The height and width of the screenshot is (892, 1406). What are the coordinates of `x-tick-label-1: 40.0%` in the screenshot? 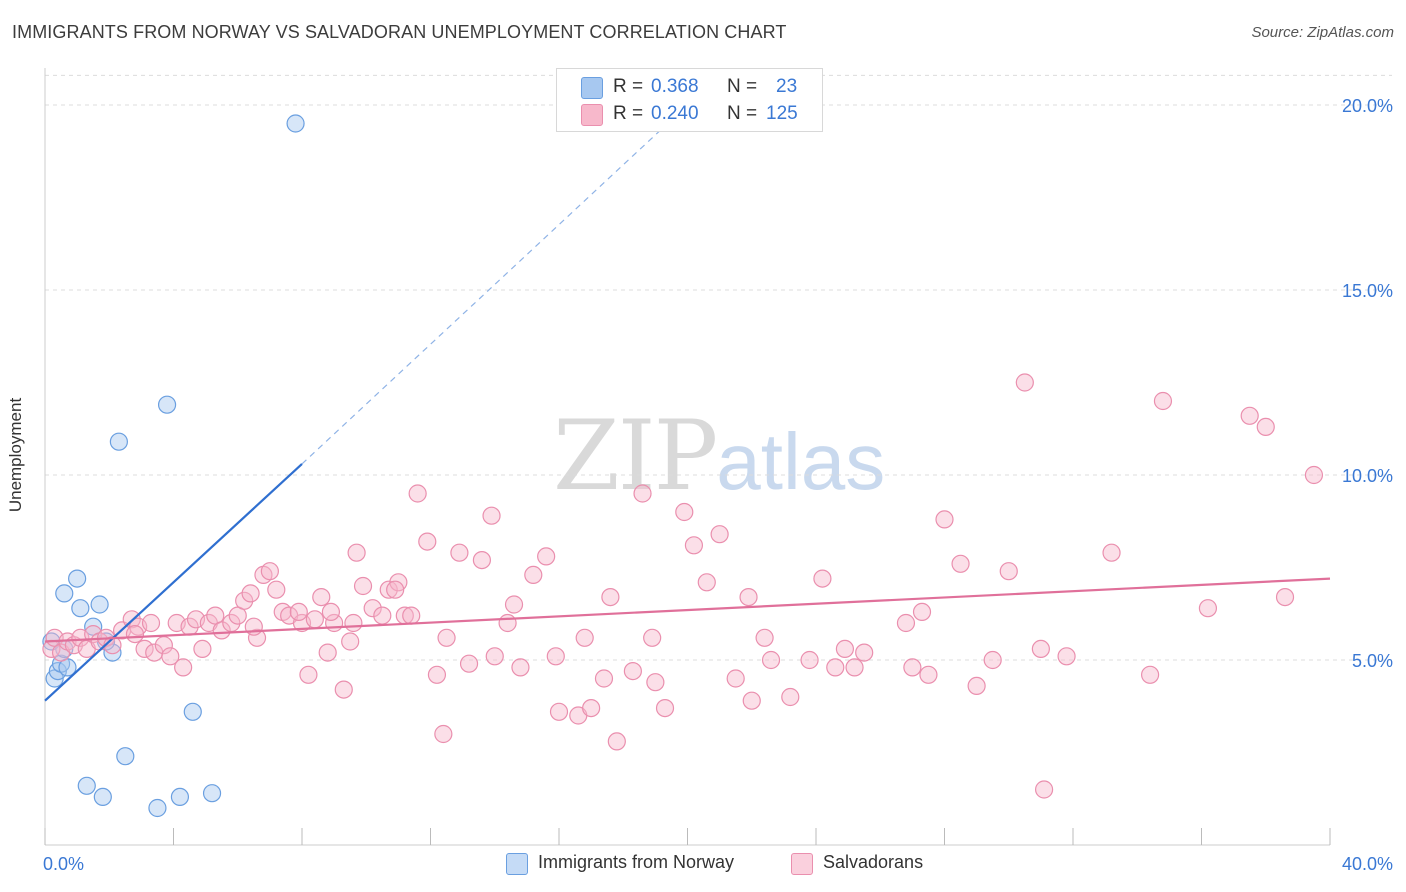 It's located at (1367, 864).